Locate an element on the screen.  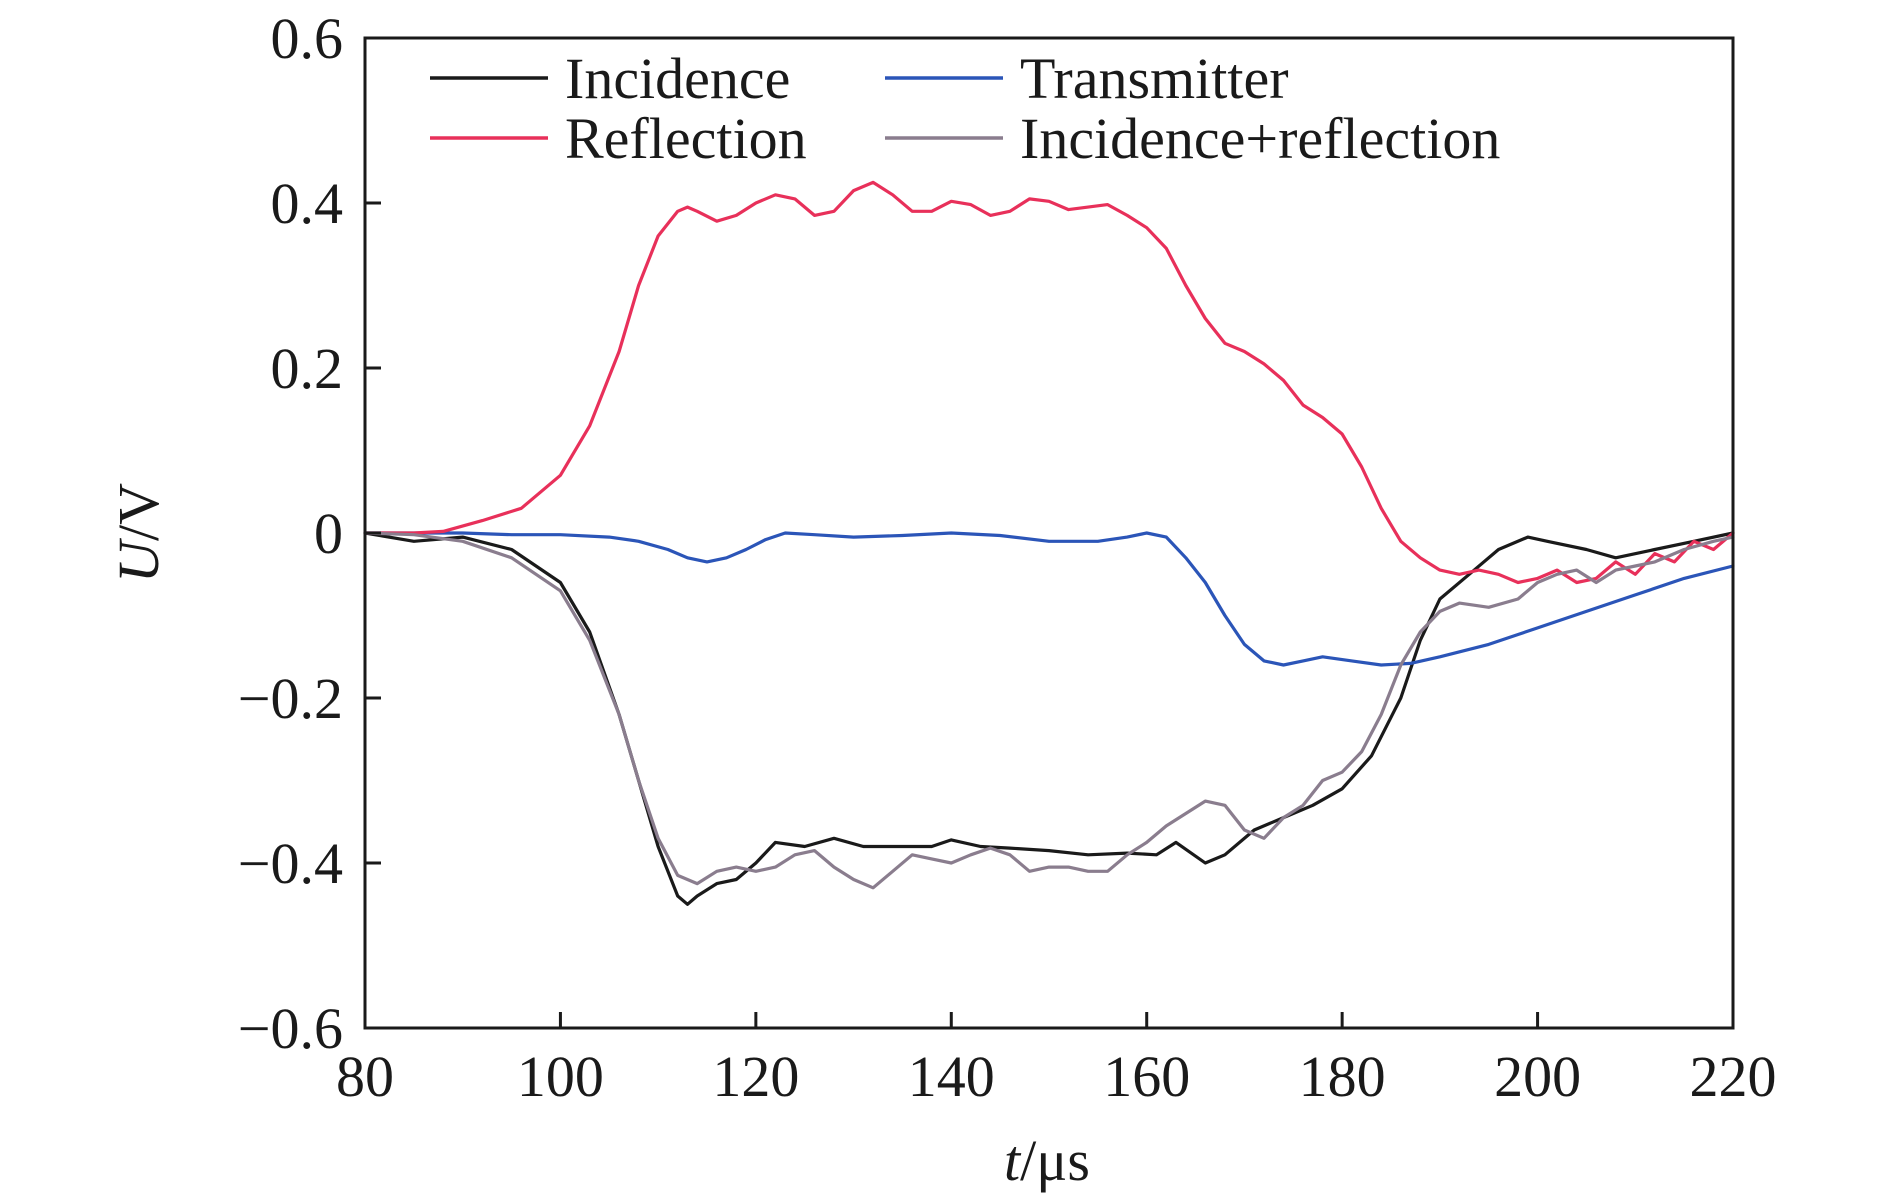
y-tick-label: 0.2 is located at coordinates (307, 368).